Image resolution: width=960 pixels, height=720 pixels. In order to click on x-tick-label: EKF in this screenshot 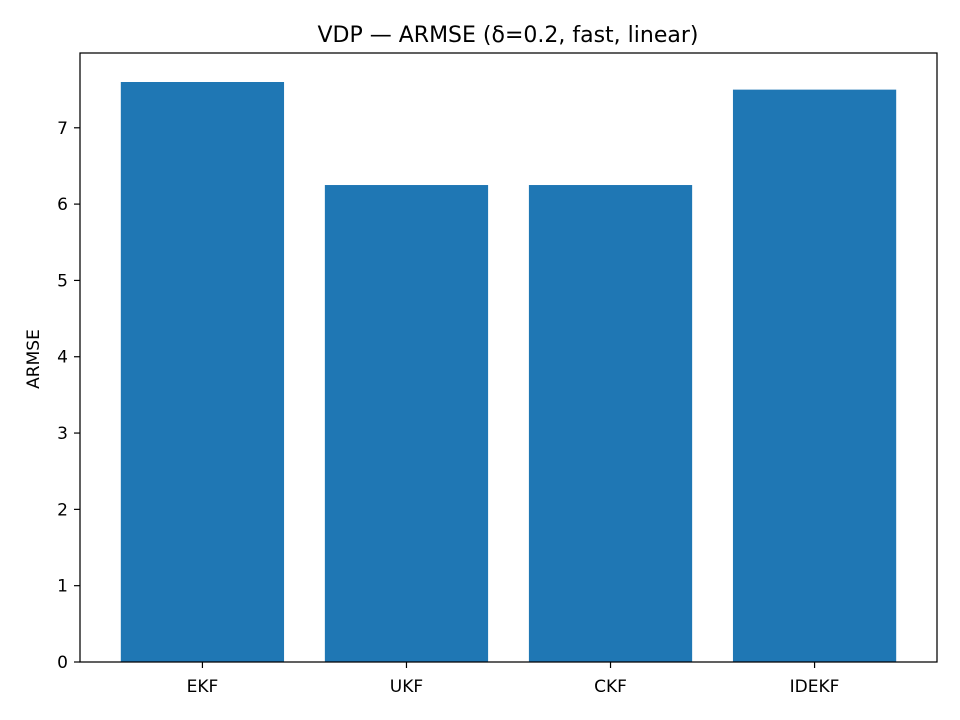, I will do `click(203, 687)`.